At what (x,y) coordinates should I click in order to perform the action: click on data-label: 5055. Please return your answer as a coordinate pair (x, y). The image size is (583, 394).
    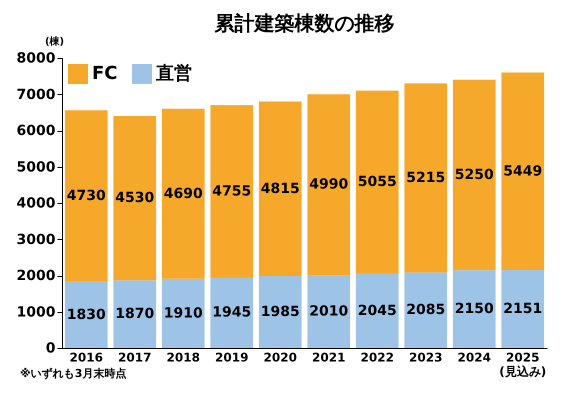
    Looking at the image, I should click on (377, 182).